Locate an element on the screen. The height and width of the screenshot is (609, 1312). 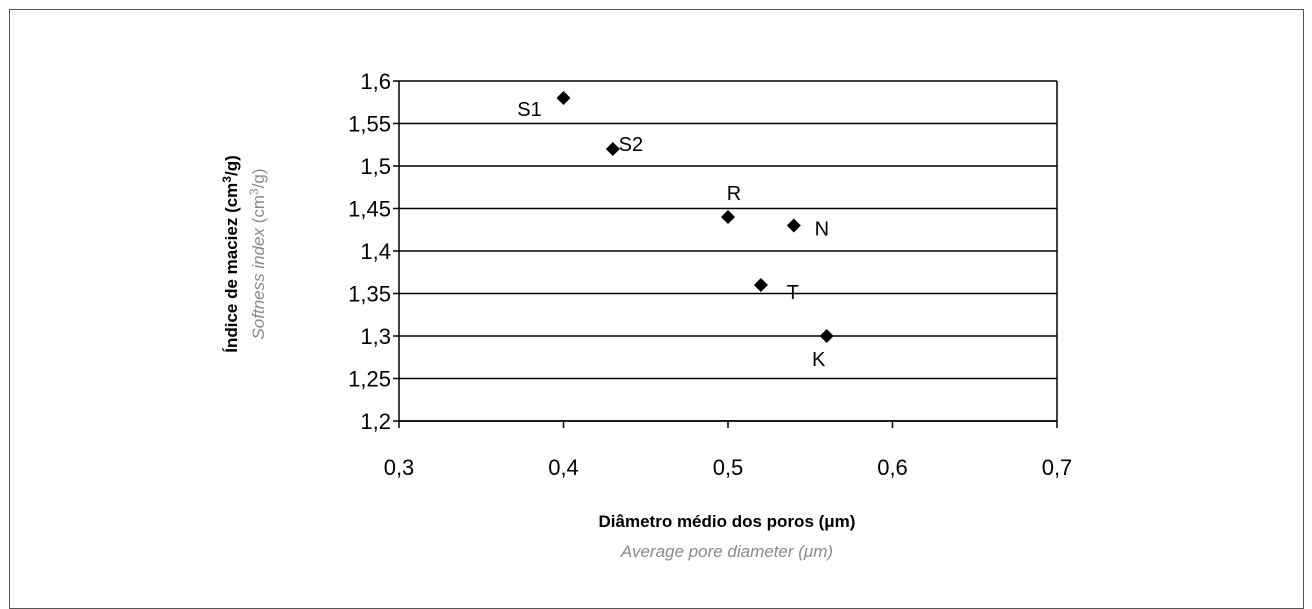
y-tick-label: 1,25 is located at coordinates (369, 379).